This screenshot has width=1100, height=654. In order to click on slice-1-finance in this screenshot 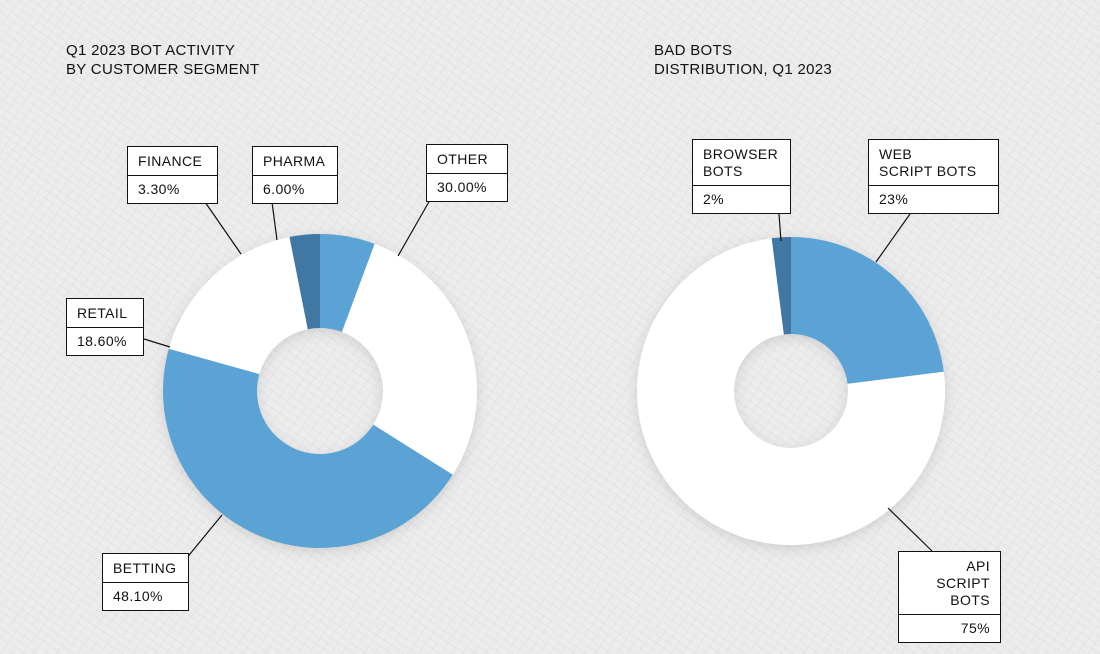, I will do `click(304, 282)`.